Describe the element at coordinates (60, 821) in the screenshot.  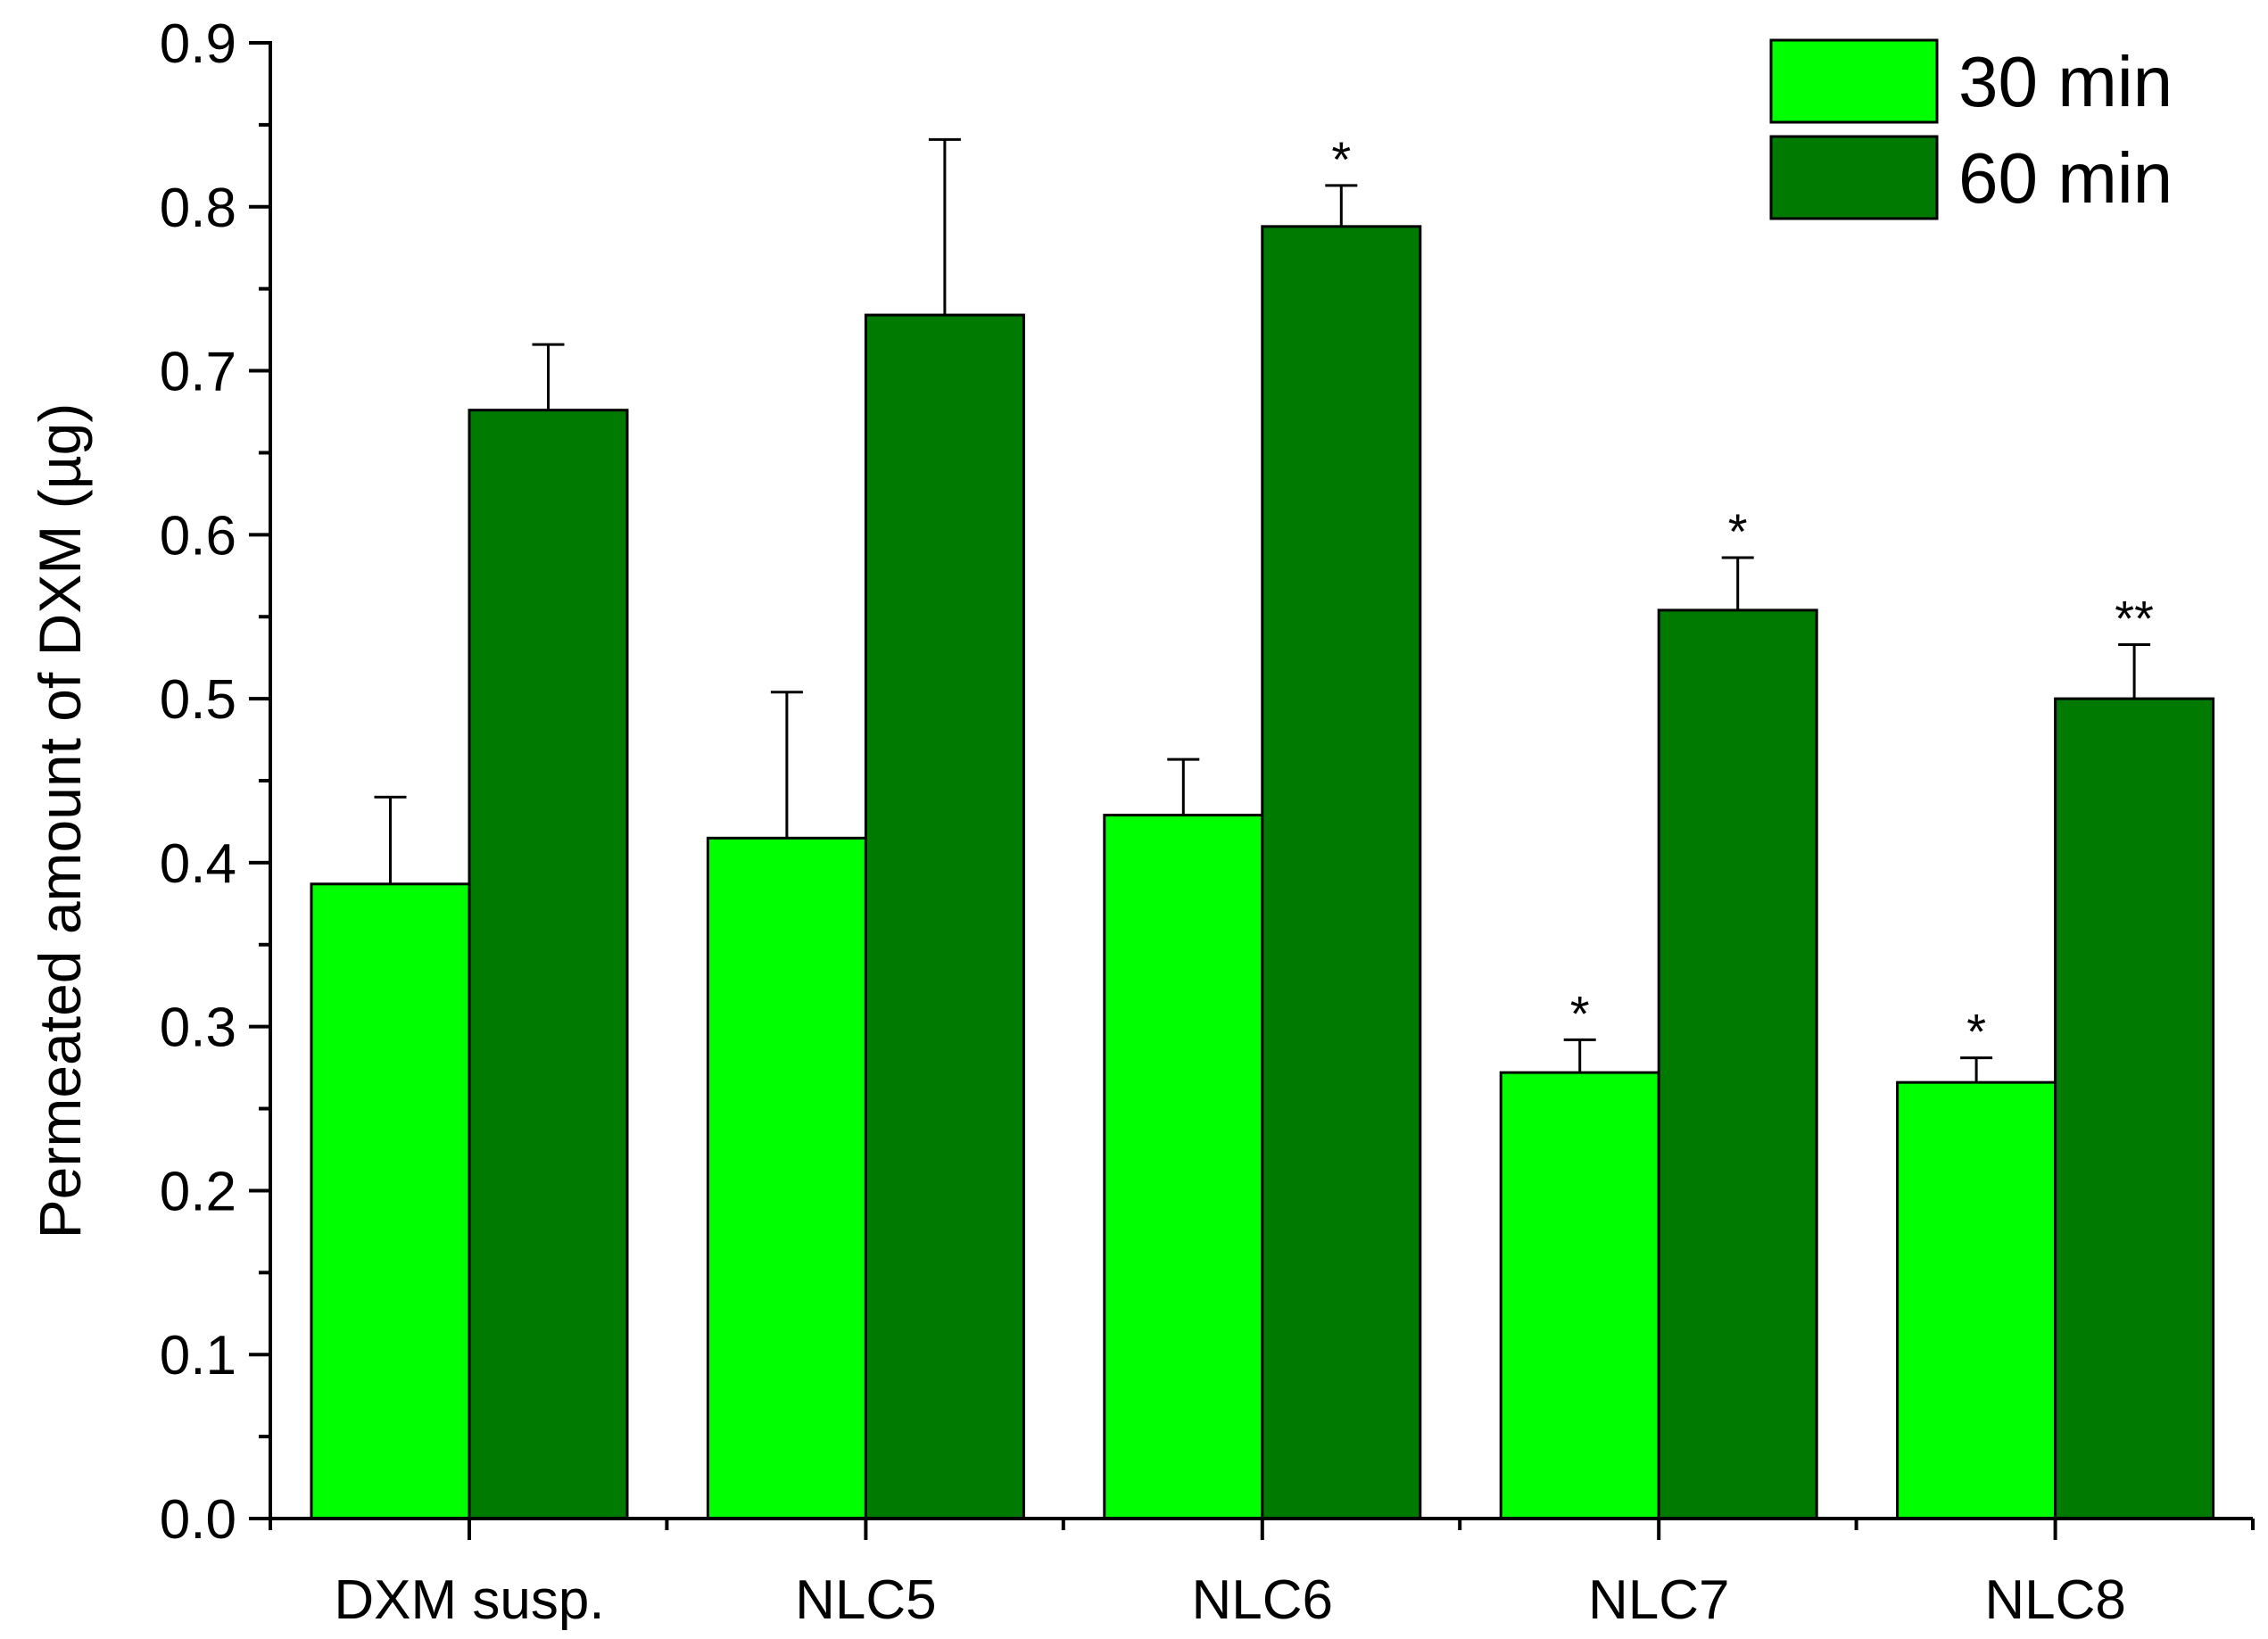
I see `y-axis-label: Permeated amount of DXM (µg)` at that location.